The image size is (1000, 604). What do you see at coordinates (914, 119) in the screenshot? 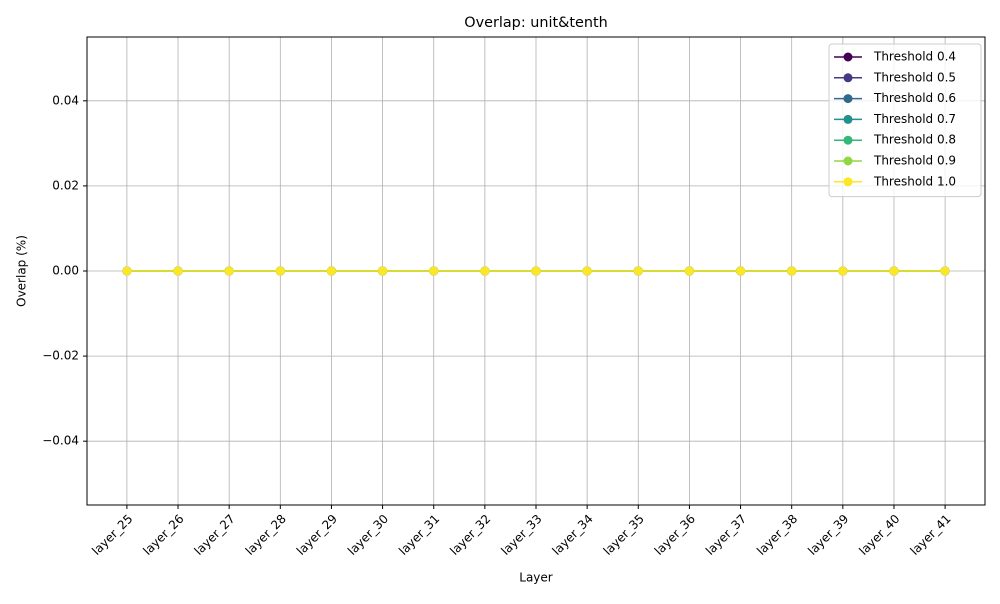
I see `legend-label: Threshold 0.7` at bounding box center [914, 119].